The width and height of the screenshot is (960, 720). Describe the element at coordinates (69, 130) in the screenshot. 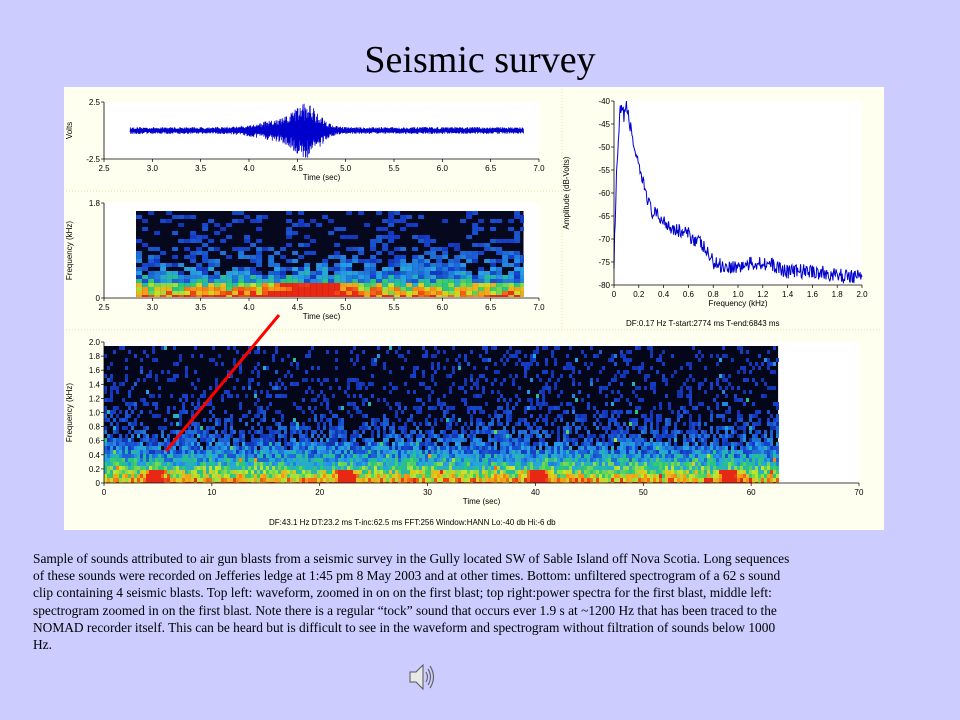

I see `waveform-ylabel: Volts` at that location.